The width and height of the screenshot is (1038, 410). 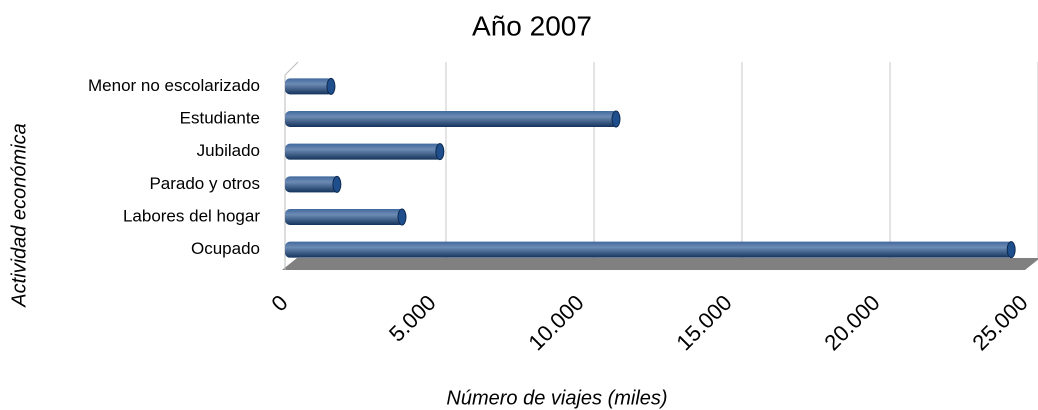 I want to click on y-axis-title: Actividad económica, so click(x=19, y=215).